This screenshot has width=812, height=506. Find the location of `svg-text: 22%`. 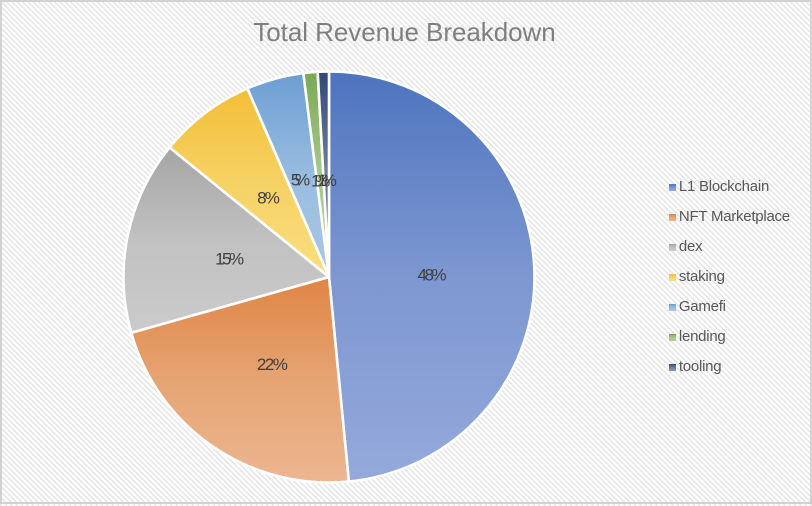

svg-text: 22% is located at coordinates (272, 364).